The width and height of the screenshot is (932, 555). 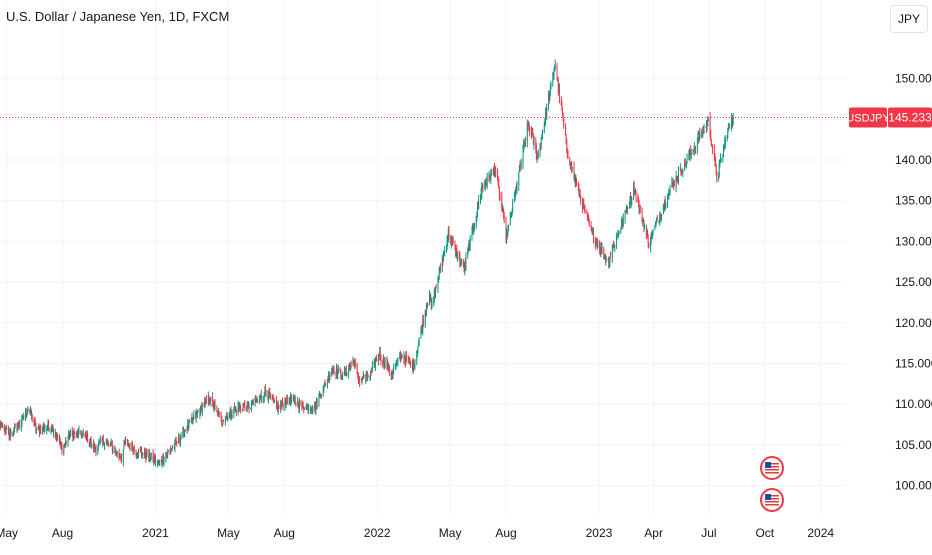 I want to click on y-tick-label: 115.000, so click(x=913, y=363).